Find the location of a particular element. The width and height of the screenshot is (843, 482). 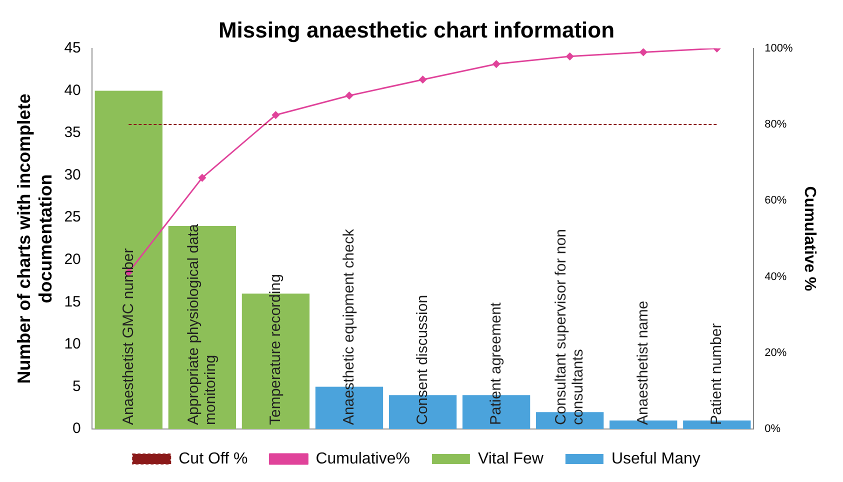

y2-tick-label: 40% is located at coordinates (775, 276).